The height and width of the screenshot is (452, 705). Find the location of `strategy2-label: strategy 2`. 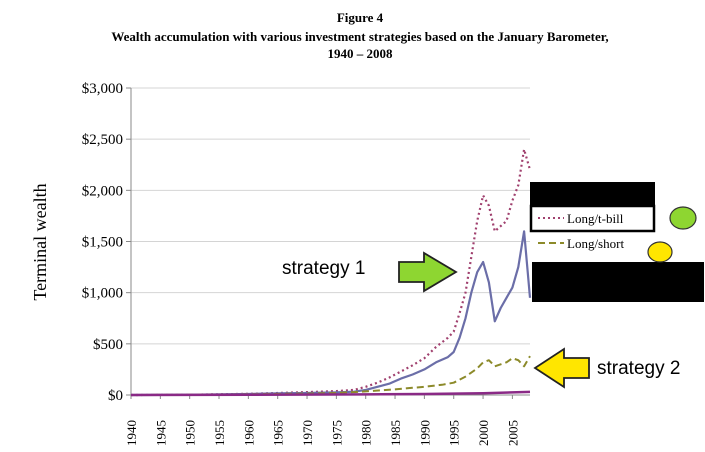

strategy2-label: strategy 2 is located at coordinates (638, 368).